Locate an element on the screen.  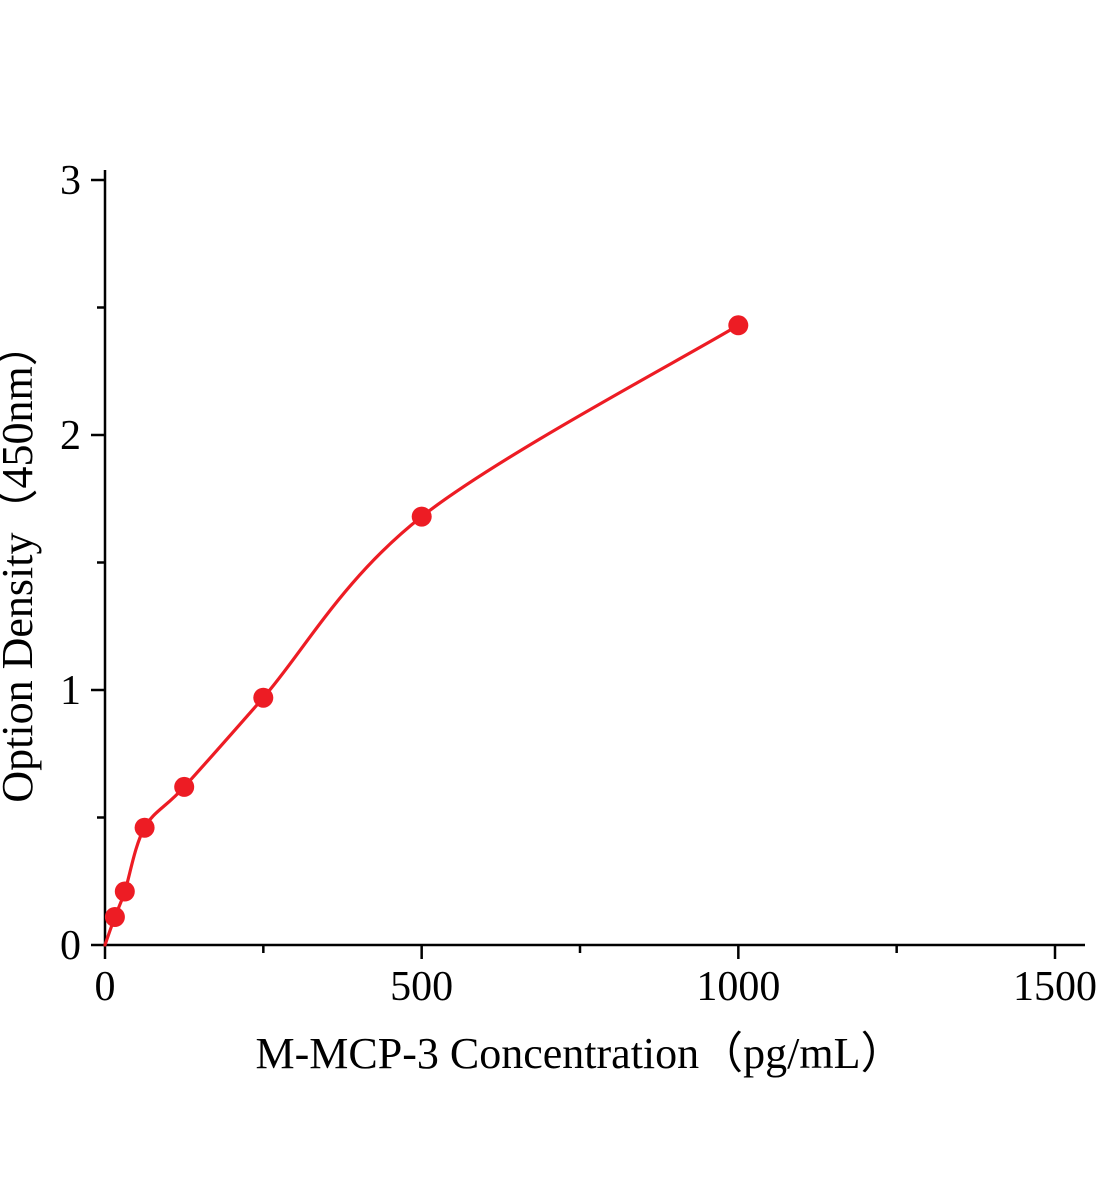
y-tick-label: 1 is located at coordinates (70, 691).